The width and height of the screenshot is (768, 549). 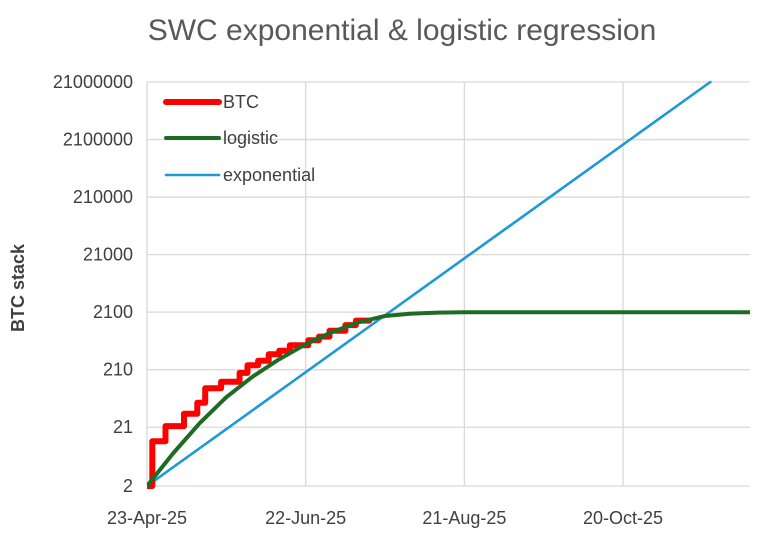 I want to click on chart-title: SWC exponential & logistic regression, so click(x=402, y=30).